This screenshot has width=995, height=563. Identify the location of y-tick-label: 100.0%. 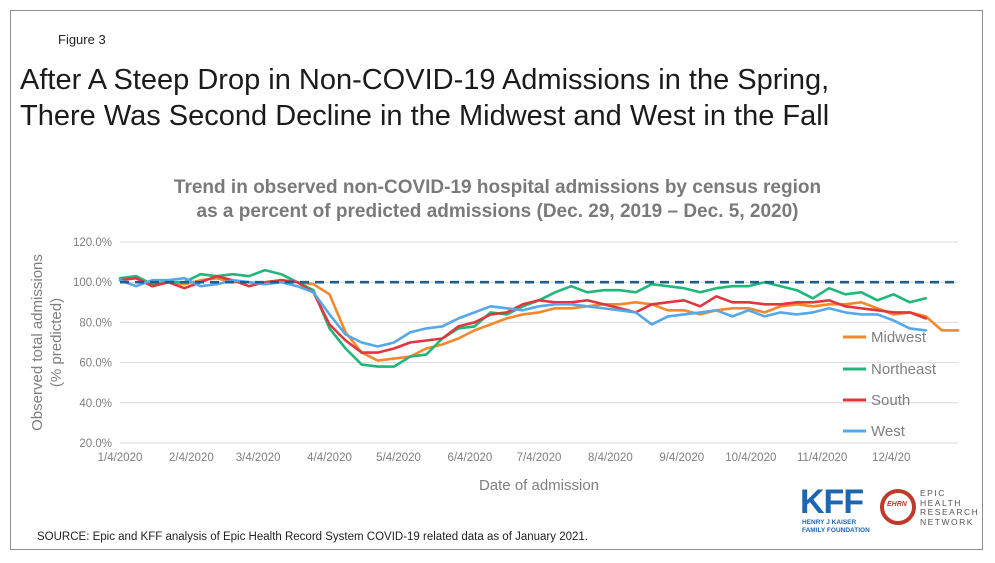
(92, 283).